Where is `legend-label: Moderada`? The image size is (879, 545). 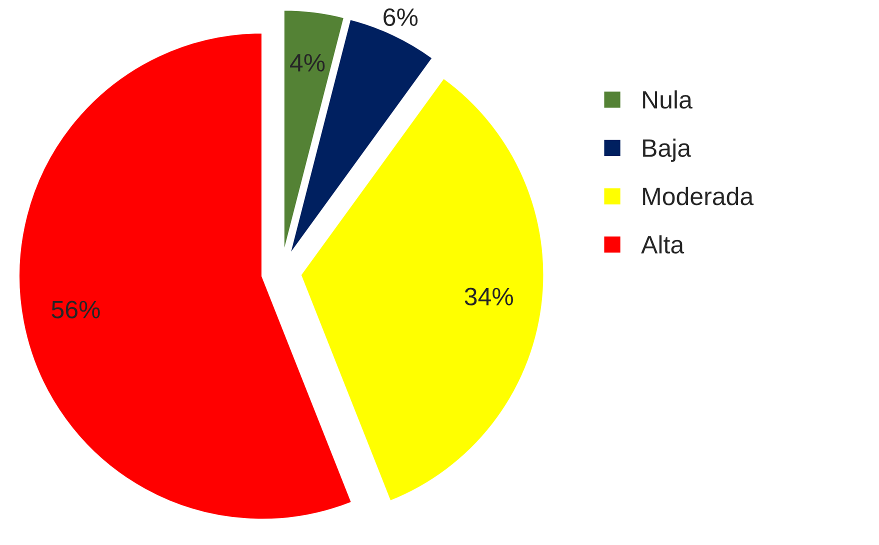
legend-label: Moderada is located at coordinates (698, 196).